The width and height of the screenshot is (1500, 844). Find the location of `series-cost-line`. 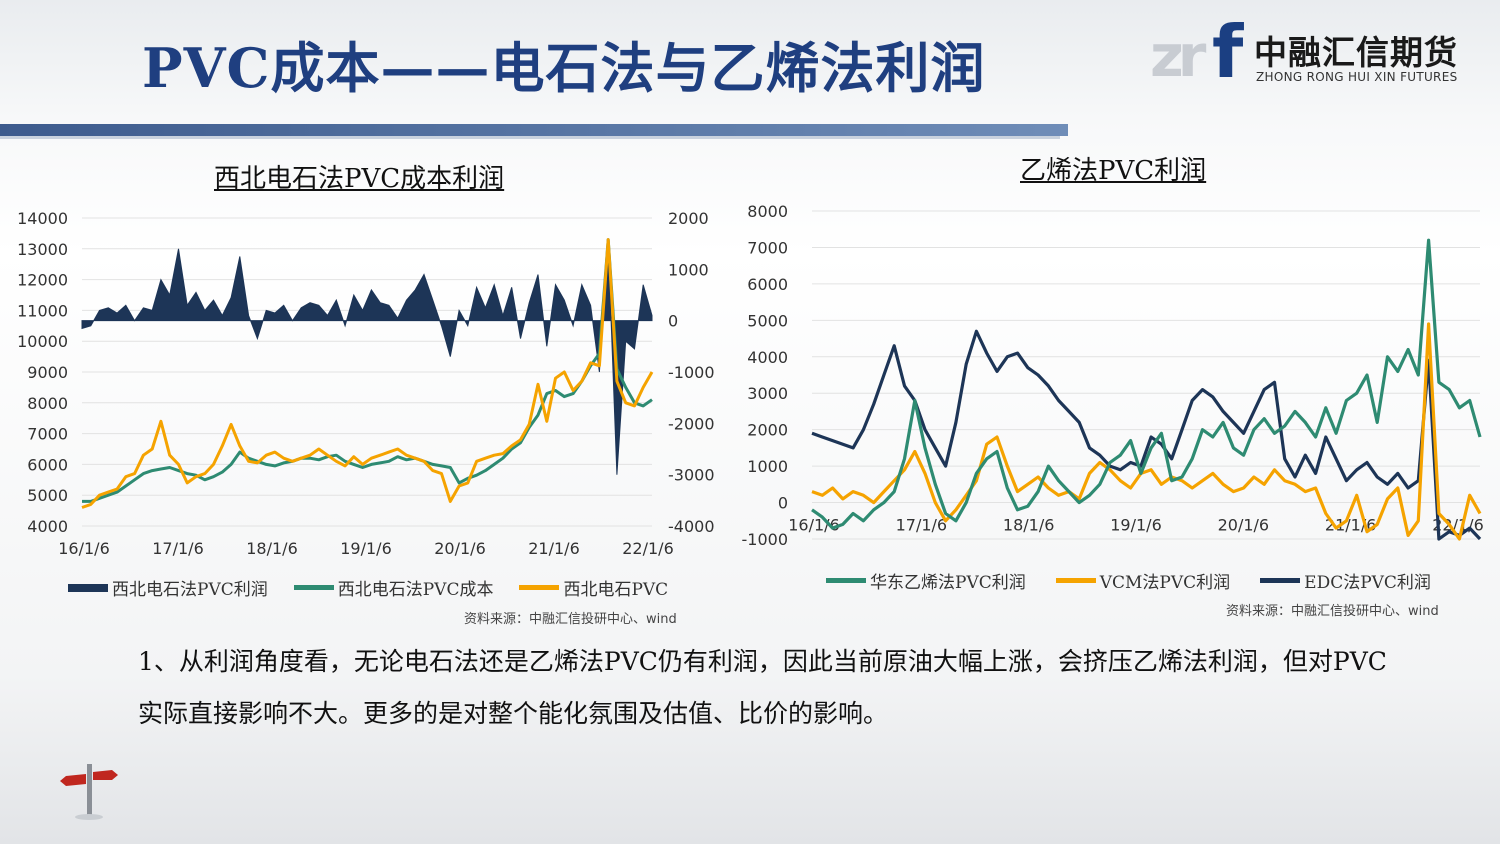

series-cost-line is located at coordinates (367, 370).